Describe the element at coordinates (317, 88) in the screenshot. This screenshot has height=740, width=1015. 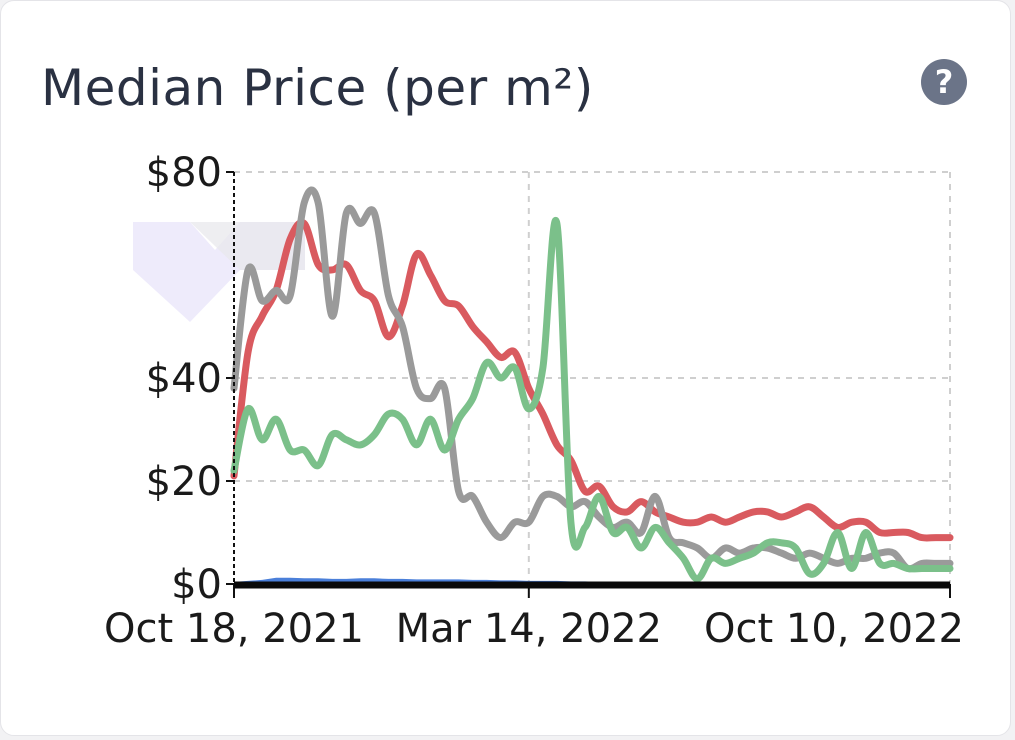
I see `card-title: Median Price (per m²)` at that location.